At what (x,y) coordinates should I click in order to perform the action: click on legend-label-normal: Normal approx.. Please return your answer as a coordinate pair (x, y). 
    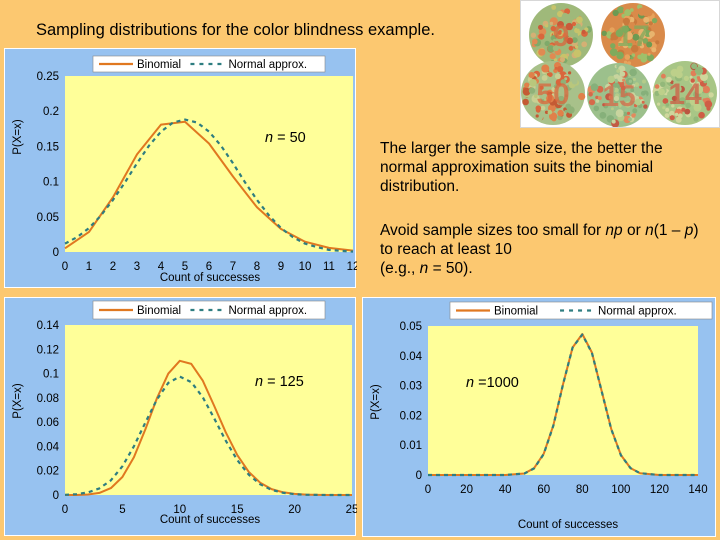
    Looking at the image, I should click on (267, 311).